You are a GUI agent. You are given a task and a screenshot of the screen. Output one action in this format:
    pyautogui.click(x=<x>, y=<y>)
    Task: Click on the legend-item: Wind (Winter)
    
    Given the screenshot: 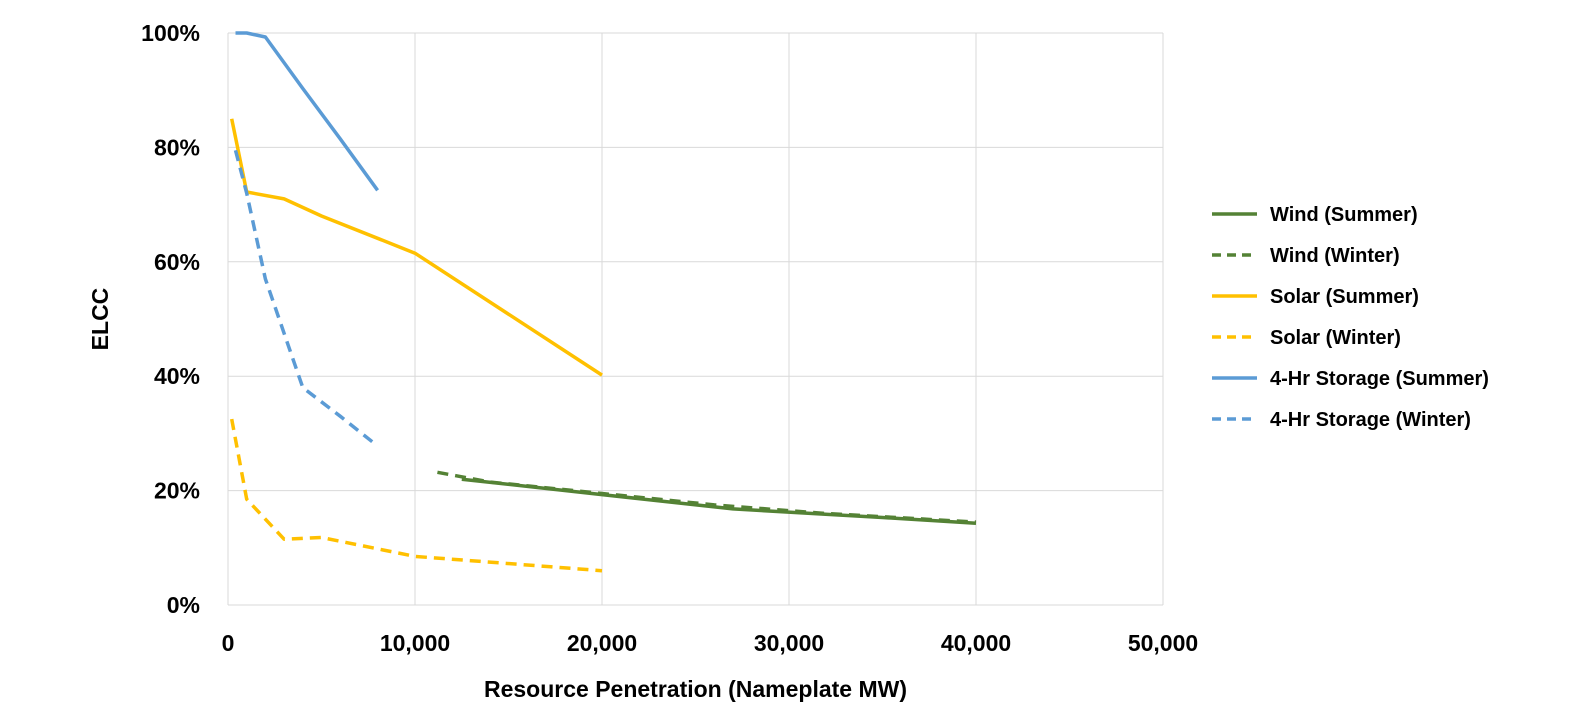 What is the action you would take?
    pyautogui.click(x=1306, y=256)
    